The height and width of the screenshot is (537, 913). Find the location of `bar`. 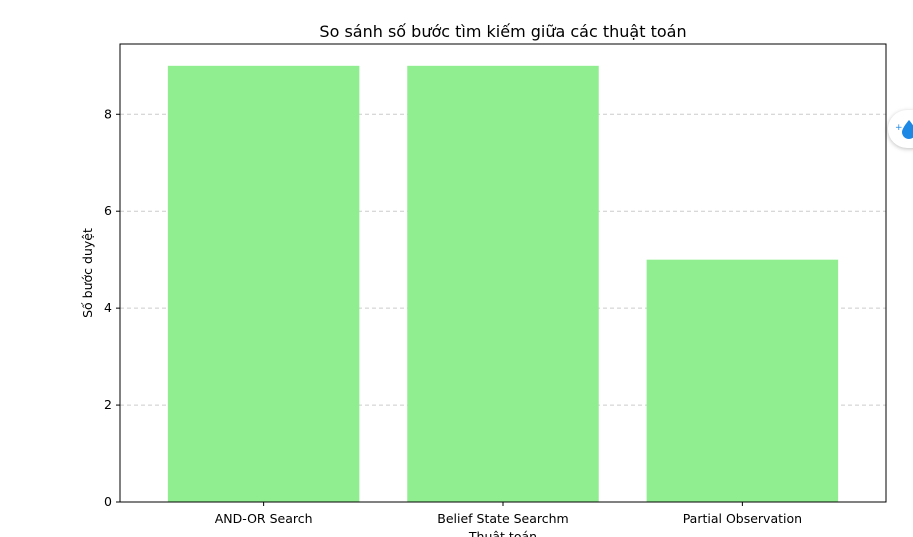

bar is located at coordinates (742, 380).